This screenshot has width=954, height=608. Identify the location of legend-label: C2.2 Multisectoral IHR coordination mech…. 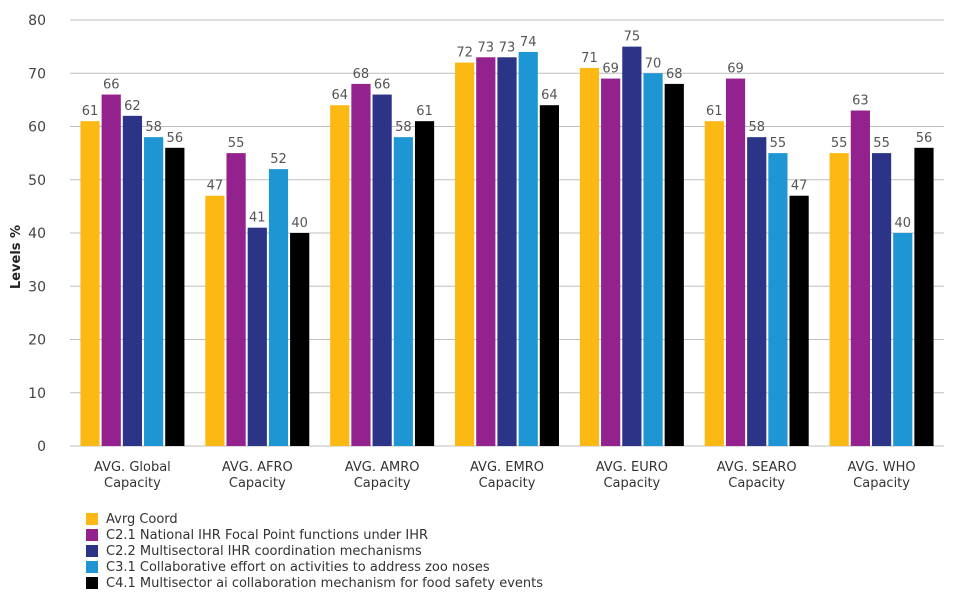
(264, 551).